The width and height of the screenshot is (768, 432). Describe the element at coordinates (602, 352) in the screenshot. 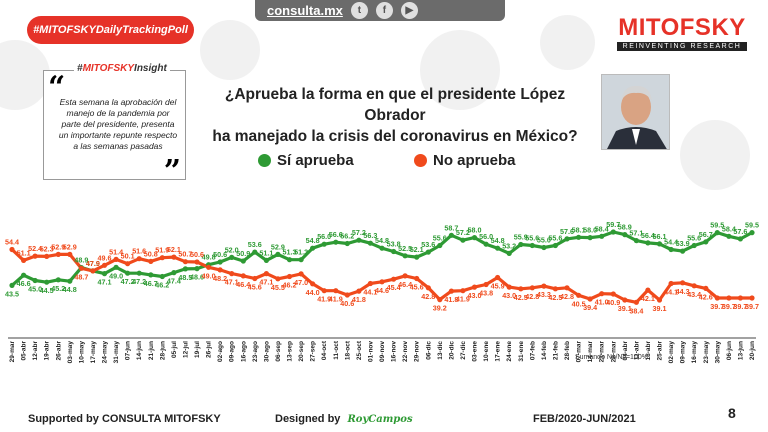

I see `x-tick-label: 21-mar` at that location.